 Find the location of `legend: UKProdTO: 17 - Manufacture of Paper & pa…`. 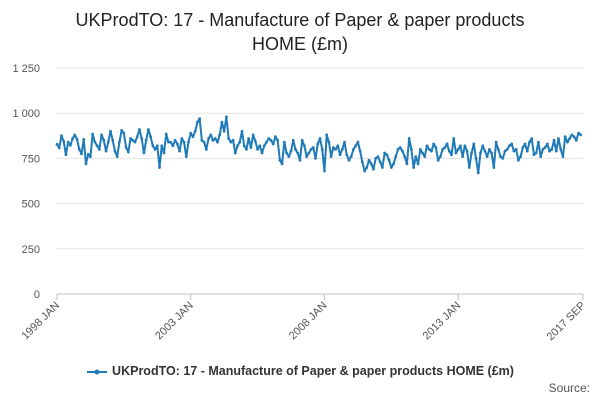

legend: UKProdTO: 17 - Manufacture of Paper & pa… is located at coordinates (300, 371).